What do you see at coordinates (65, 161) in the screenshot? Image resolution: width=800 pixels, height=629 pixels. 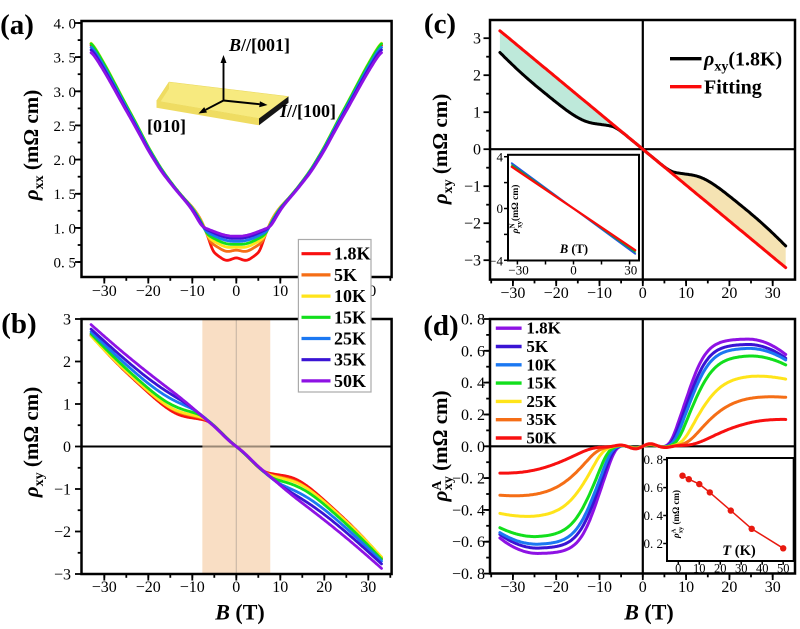 I see `svg-text: 2. 0` at bounding box center [65, 161].